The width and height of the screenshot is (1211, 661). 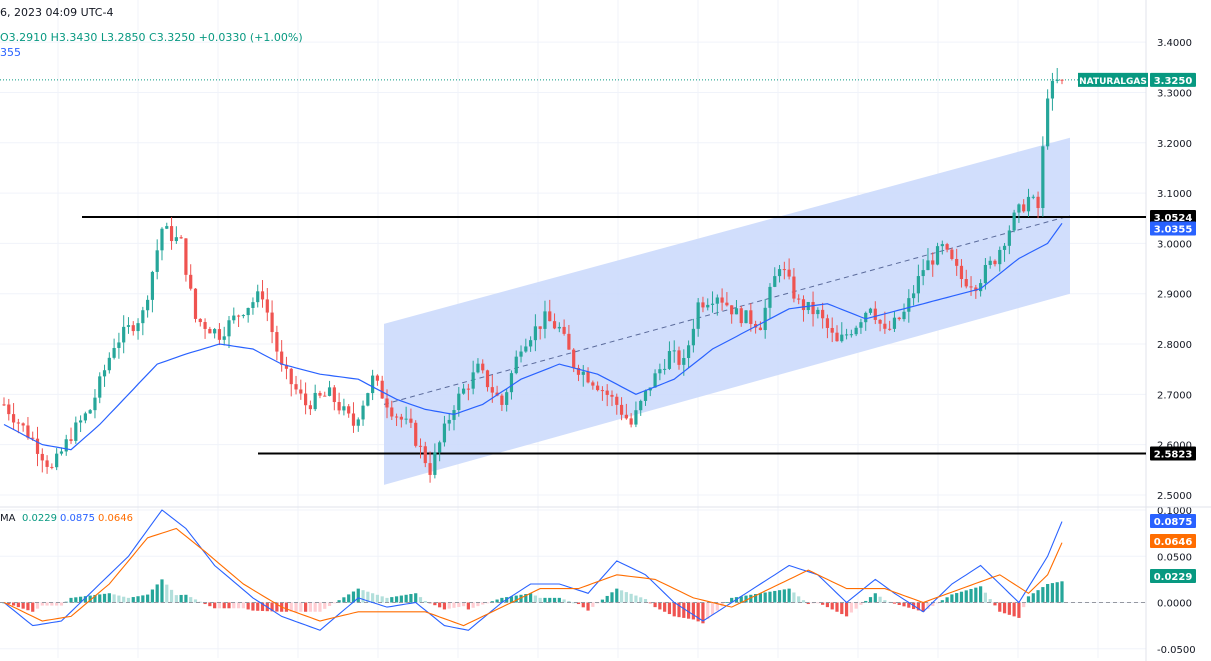 What do you see at coordinates (77, 518) in the screenshot?
I see `macd-legend-macd: 0.0875` at bounding box center [77, 518].